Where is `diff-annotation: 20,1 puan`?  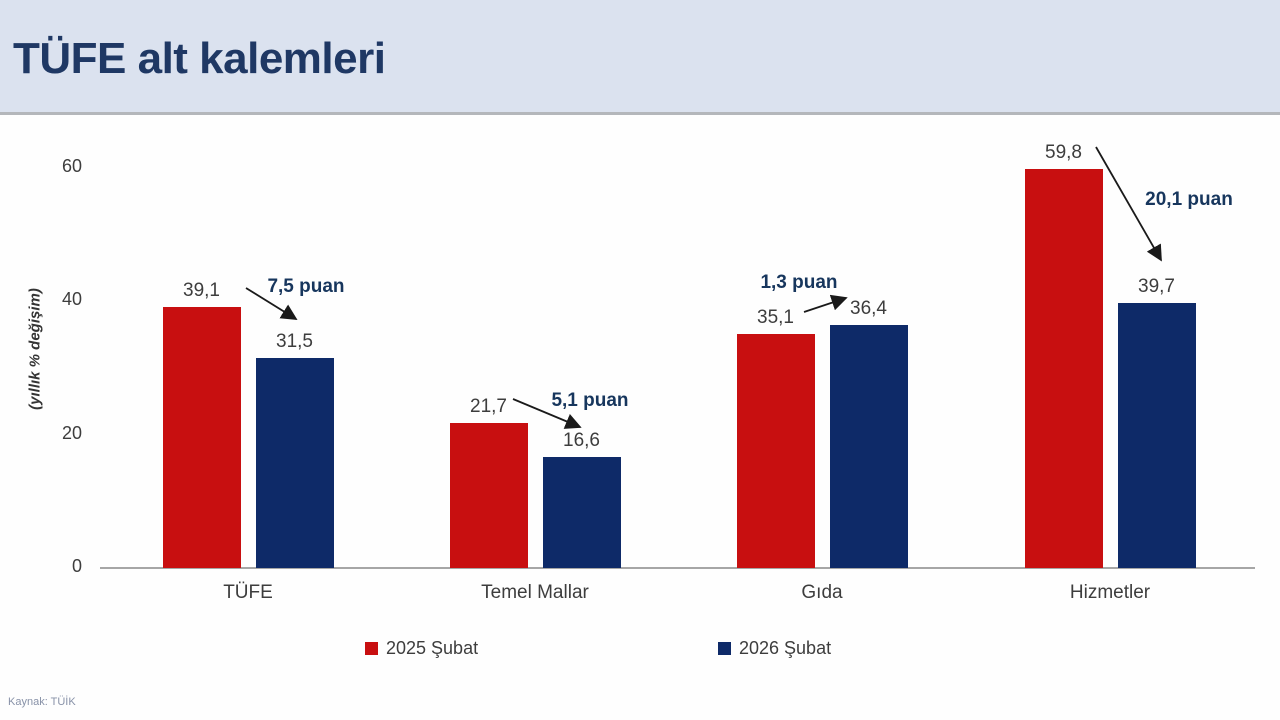 diff-annotation: 20,1 puan is located at coordinates (1189, 199).